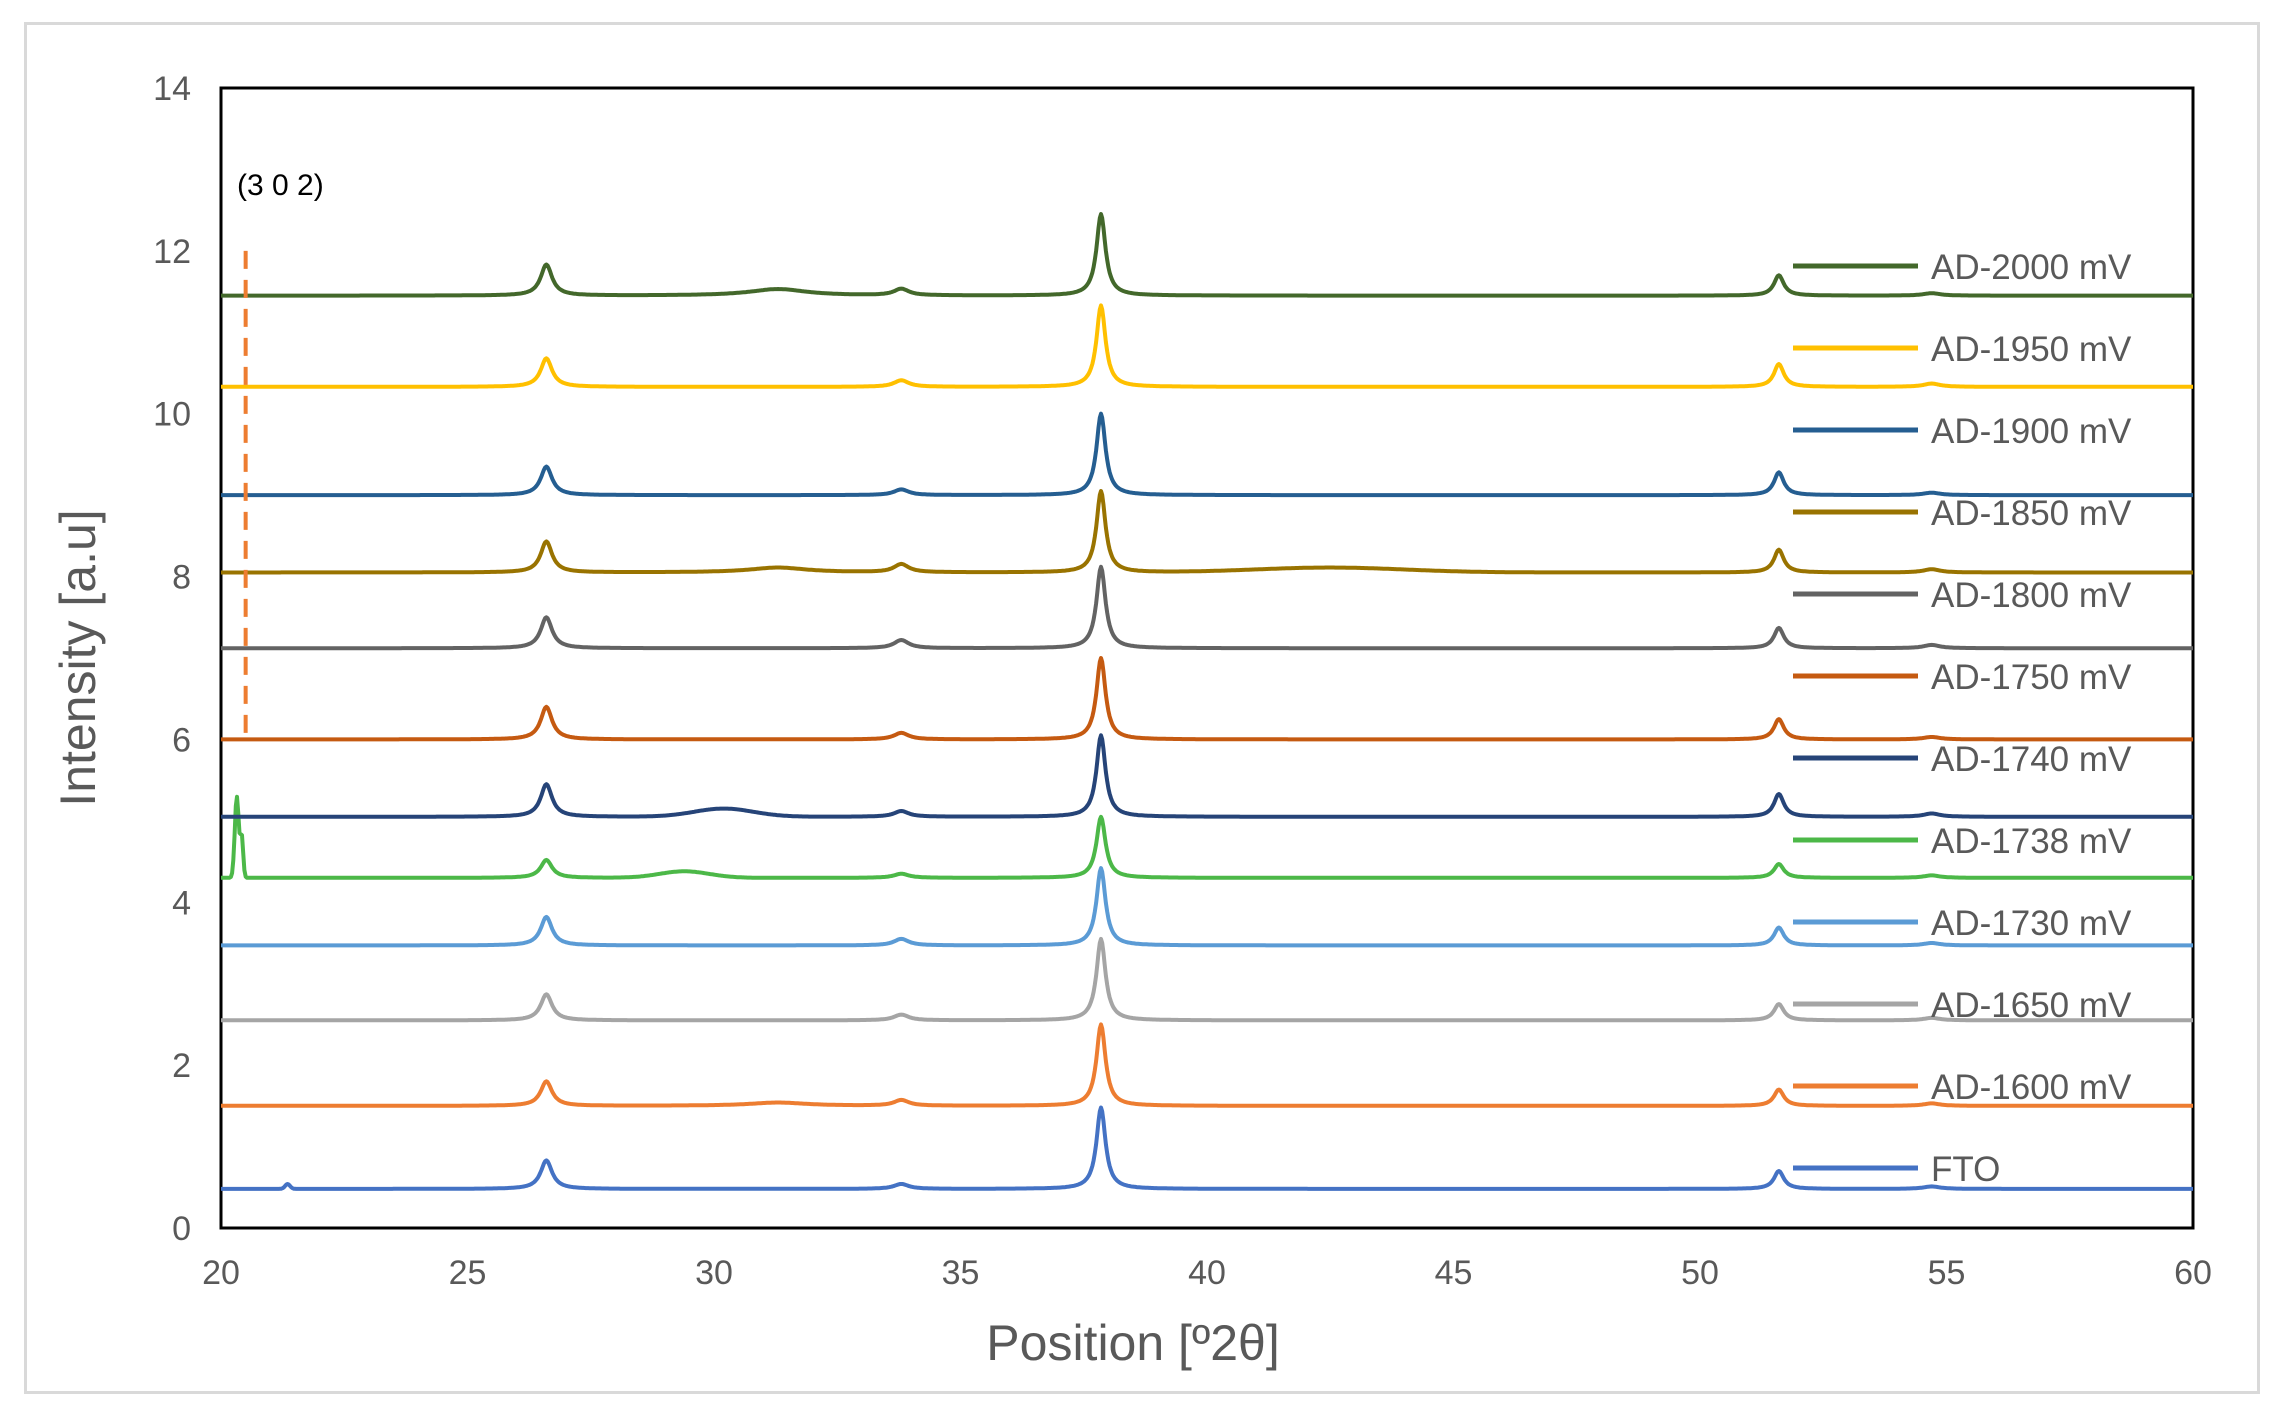 The width and height of the screenshot is (2282, 1419). Describe the element at coordinates (2031, 841) in the screenshot. I see `legend-label-4: AD-1738 mV` at that location.